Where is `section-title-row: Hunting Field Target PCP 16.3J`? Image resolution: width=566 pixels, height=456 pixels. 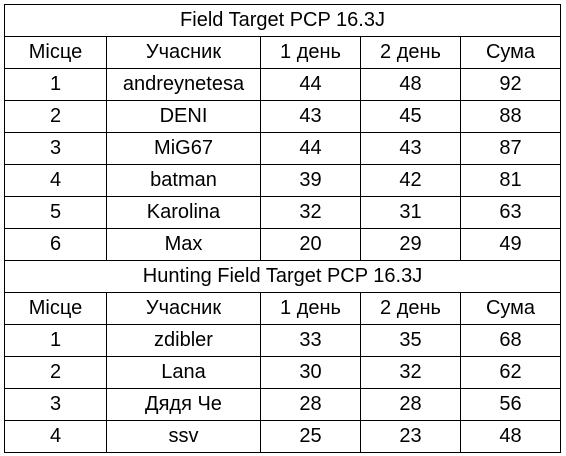
section-title-row: Hunting Field Target PCP 16.3J is located at coordinates (282, 276).